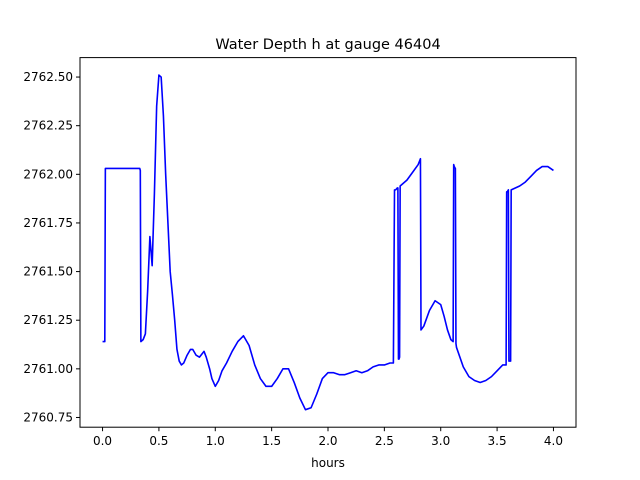 The height and width of the screenshot is (480, 640). I want to click on x-tick-label: 3.5, so click(497, 441).